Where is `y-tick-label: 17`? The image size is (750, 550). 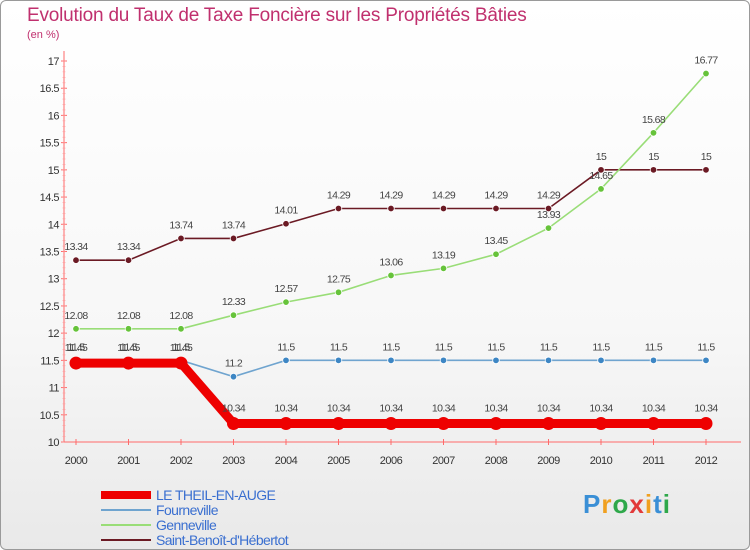 y-tick-label: 17 is located at coordinates (54, 62).